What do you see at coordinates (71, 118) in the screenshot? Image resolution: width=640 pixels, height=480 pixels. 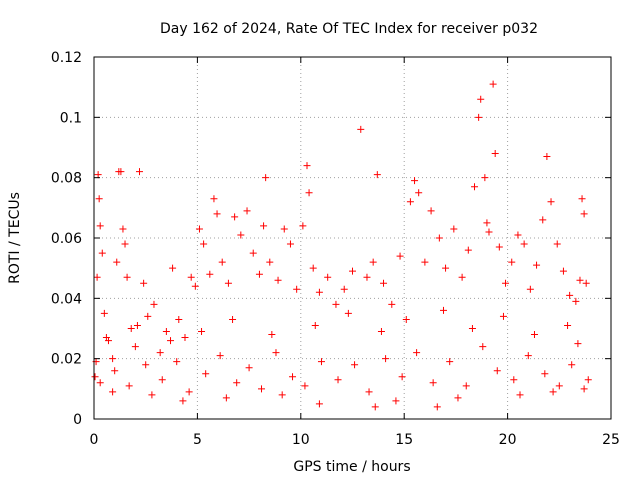 I see `y-tick-label: 0.1` at bounding box center [71, 118].